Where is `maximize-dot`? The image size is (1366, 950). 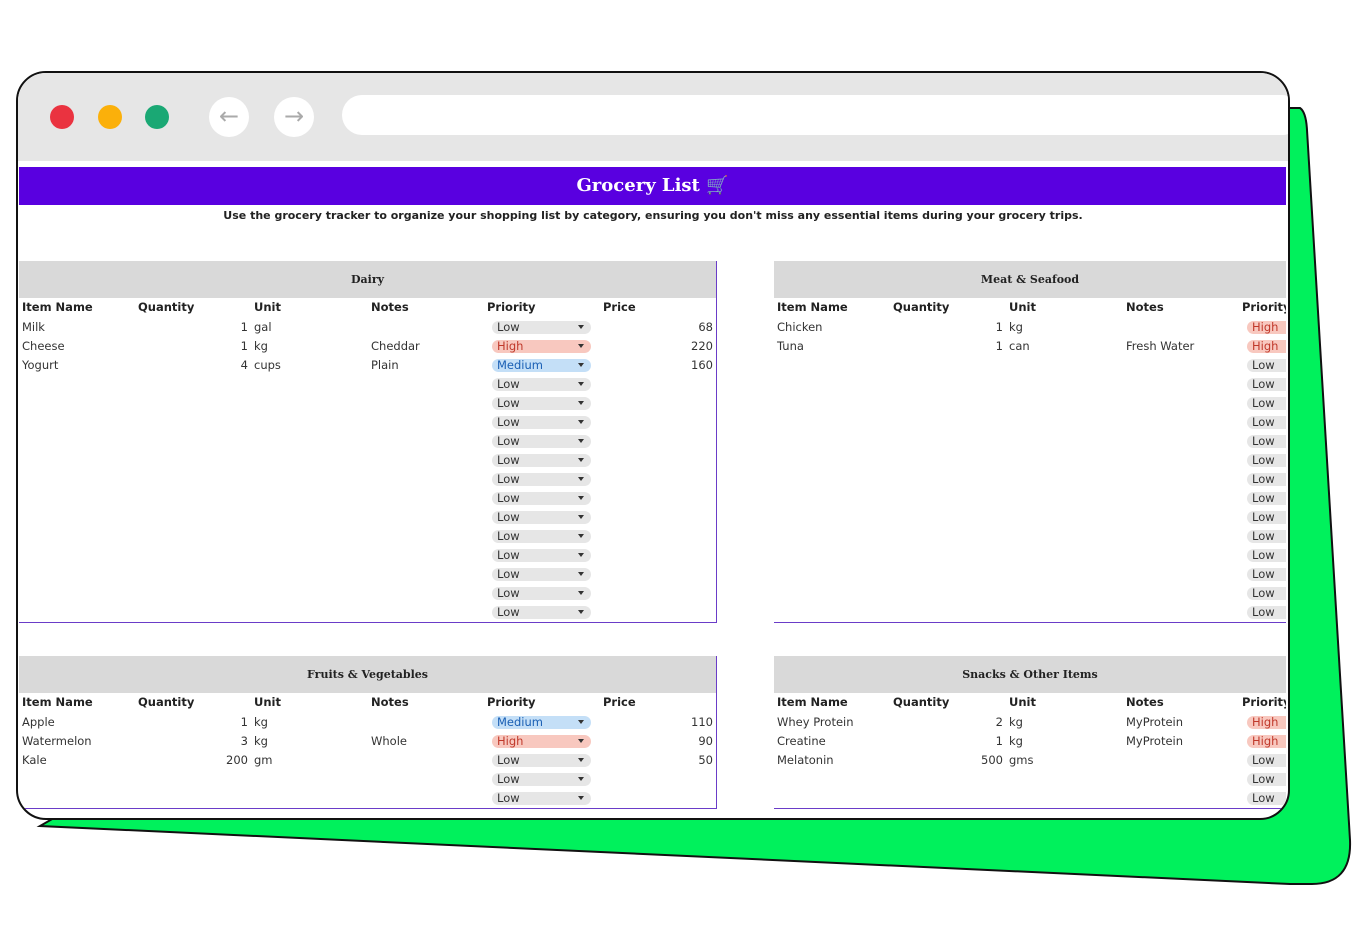 maximize-dot is located at coordinates (157, 117).